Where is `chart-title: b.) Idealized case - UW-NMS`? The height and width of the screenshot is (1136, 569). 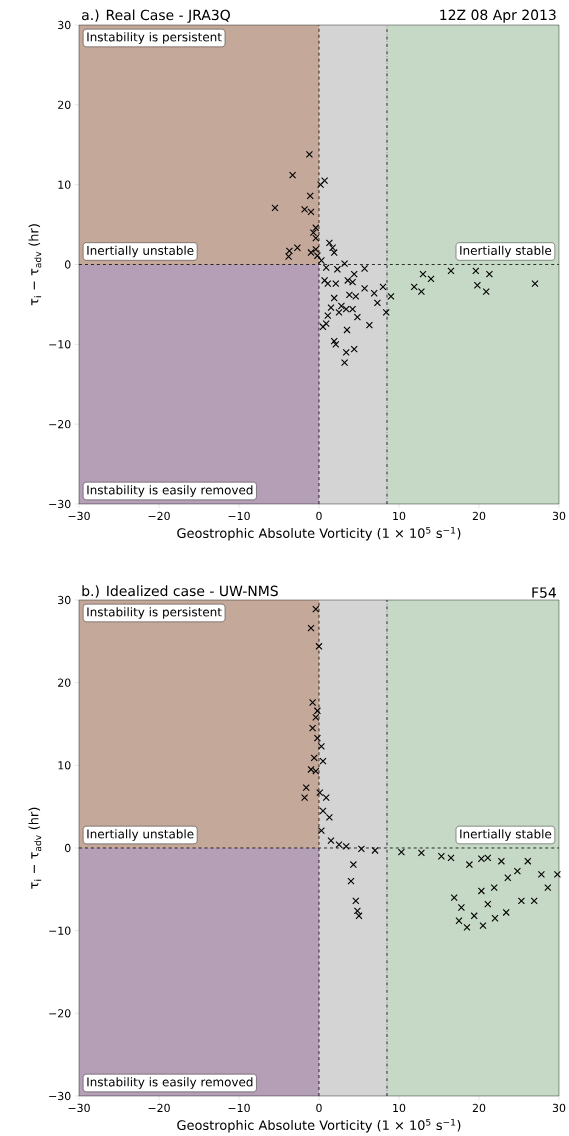 chart-title: b.) Idealized case - UW-NMS is located at coordinates (180, 591).